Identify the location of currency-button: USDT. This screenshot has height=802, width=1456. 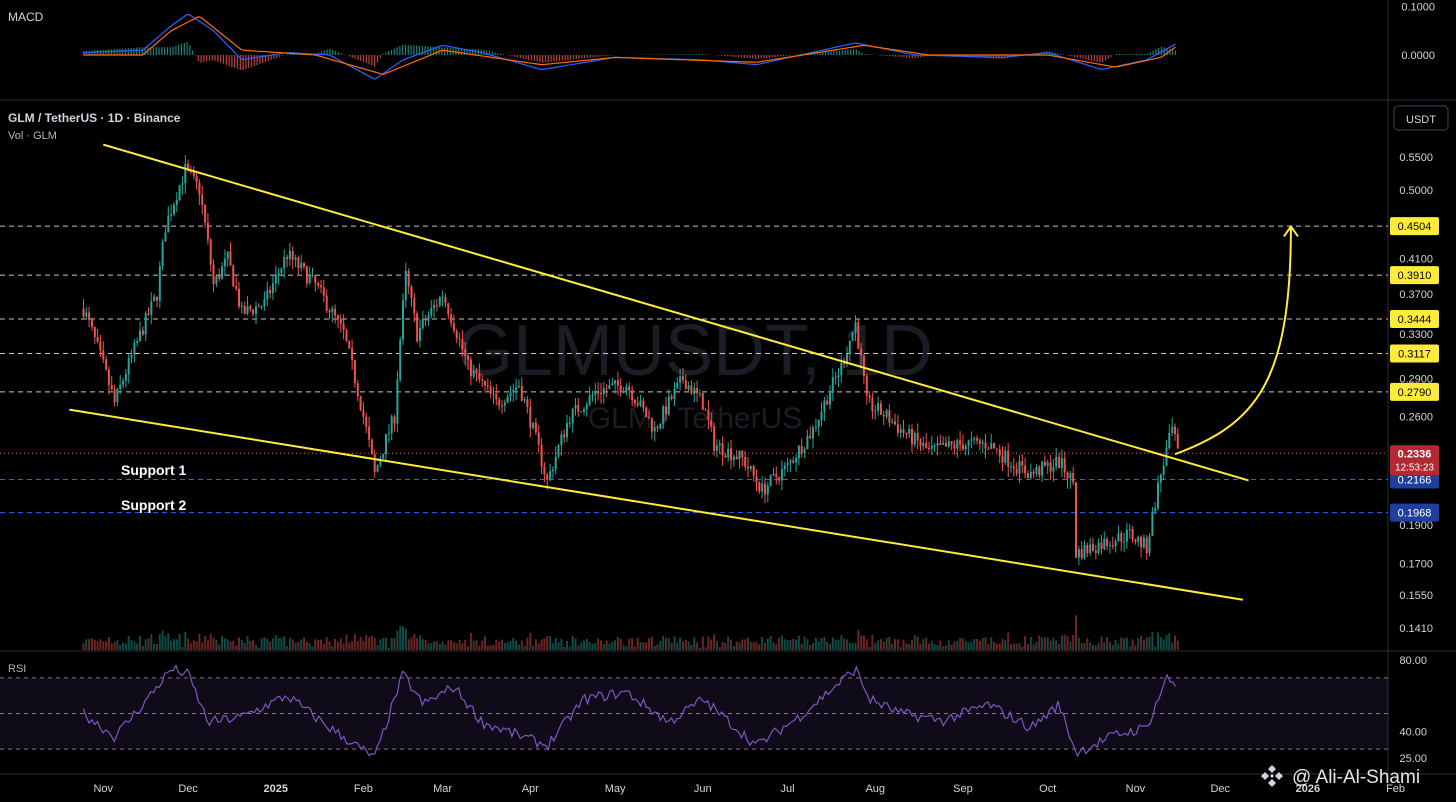
(1421, 118).